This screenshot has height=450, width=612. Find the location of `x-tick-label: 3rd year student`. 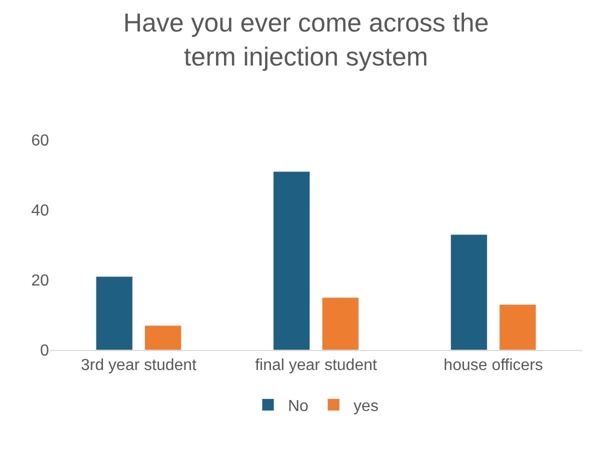

x-tick-label: 3rd year student is located at coordinates (139, 365).